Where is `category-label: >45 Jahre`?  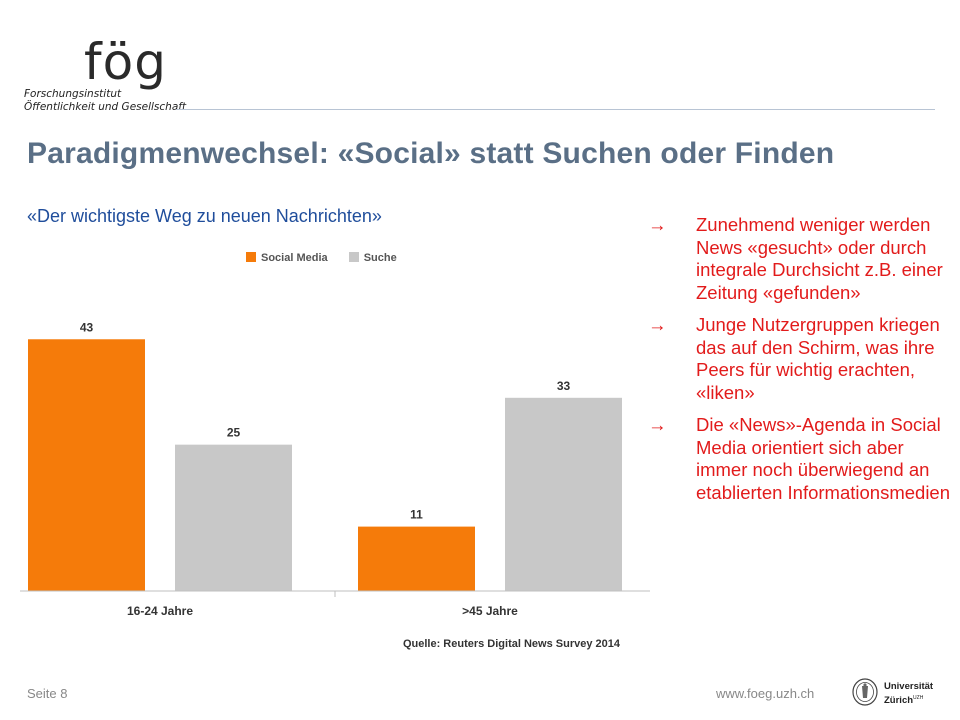 category-label: >45 Jahre is located at coordinates (490, 611).